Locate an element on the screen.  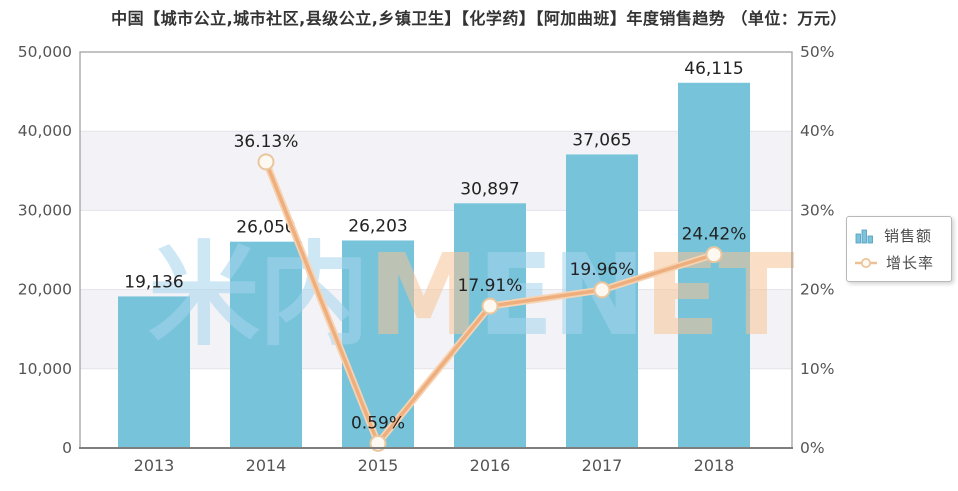
growth-label-2015: 0.59% is located at coordinates (378, 423).